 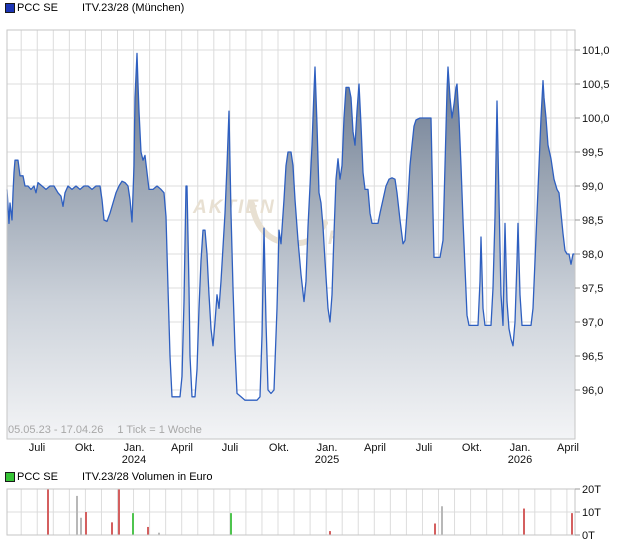 What do you see at coordinates (596, 119) in the screenshot?
I see `y-axis-tick-label: 100,0` at bounding box center [596, 119].